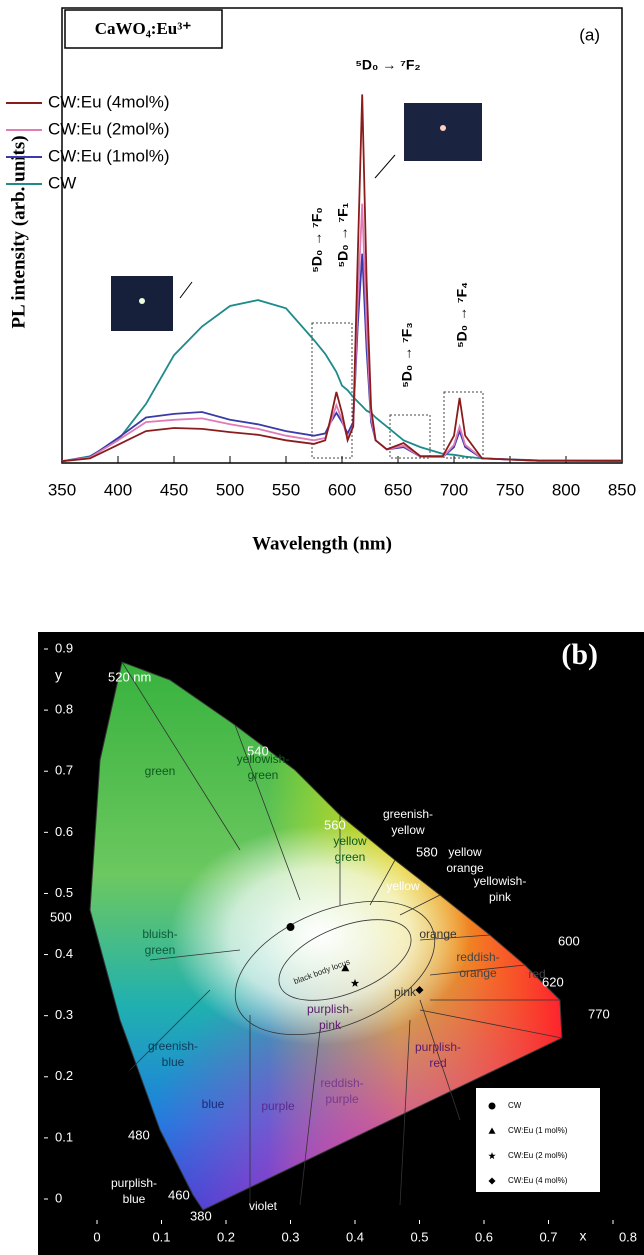 Image resolution: width=644 pixels, height=1255 pixels. What do you see at coordinates (335, 824) in the screenshot?
I see `wavelength-label: 560` at bounding box center [335, 824].